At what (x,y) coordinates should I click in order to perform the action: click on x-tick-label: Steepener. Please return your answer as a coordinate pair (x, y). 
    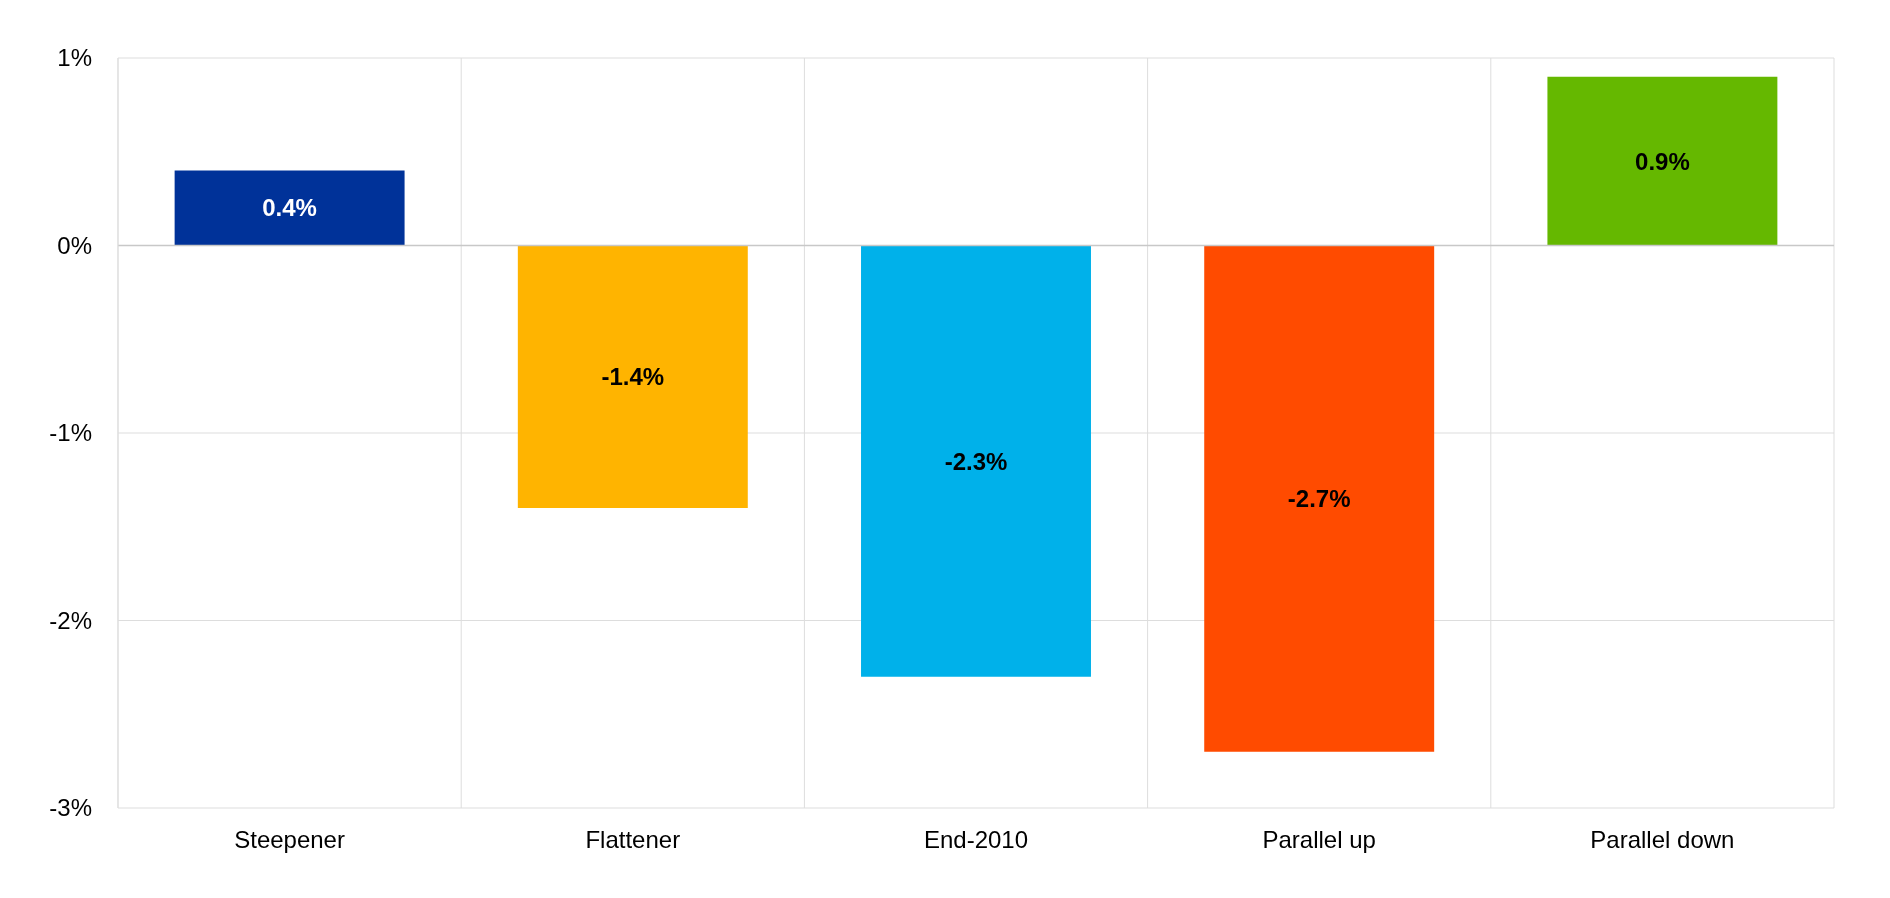
    Looking at the image, I should click on (289, 839).